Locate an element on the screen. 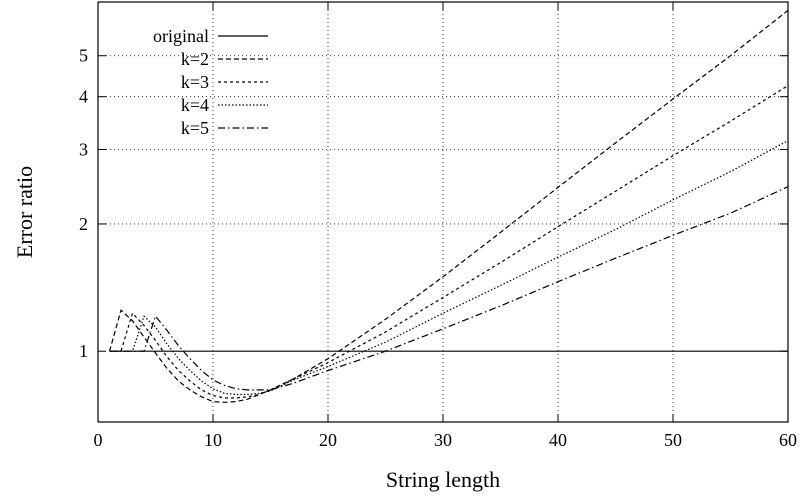 This screenshot has height=497, width=801. x-tick-label: 10 is located at coordinates (213, 440).